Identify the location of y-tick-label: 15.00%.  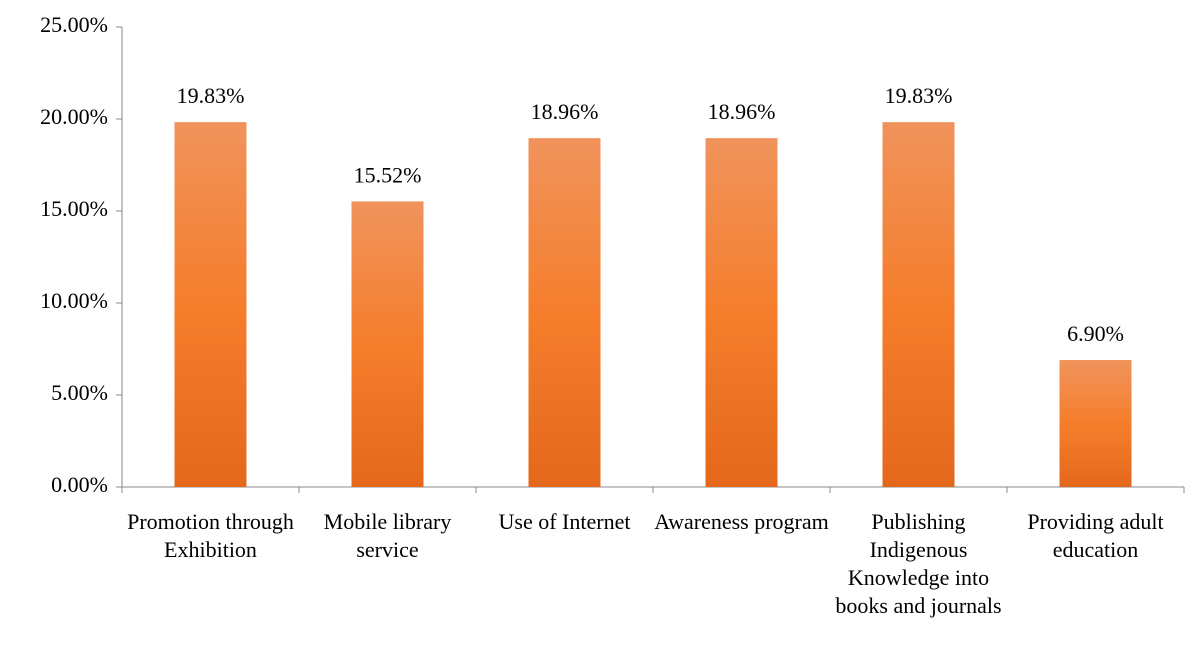
(74, 208).